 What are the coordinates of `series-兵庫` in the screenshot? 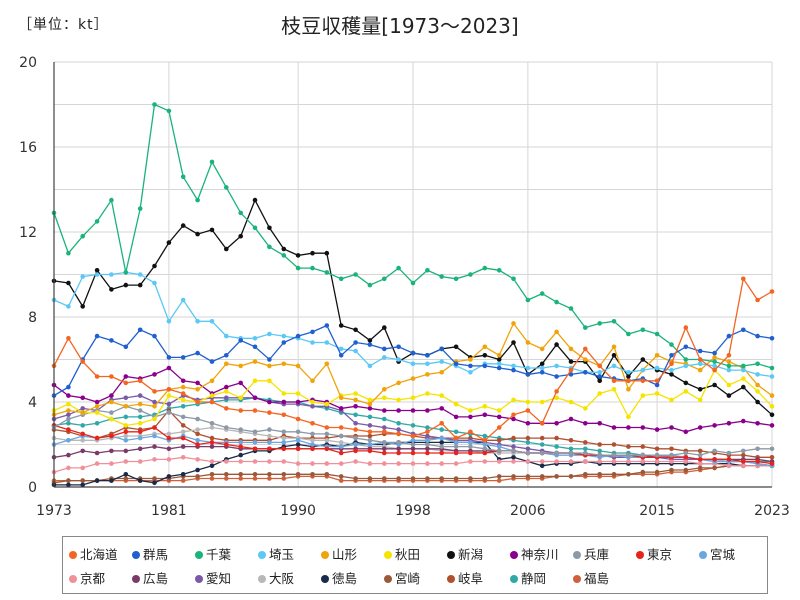 It's located at (413, 431).